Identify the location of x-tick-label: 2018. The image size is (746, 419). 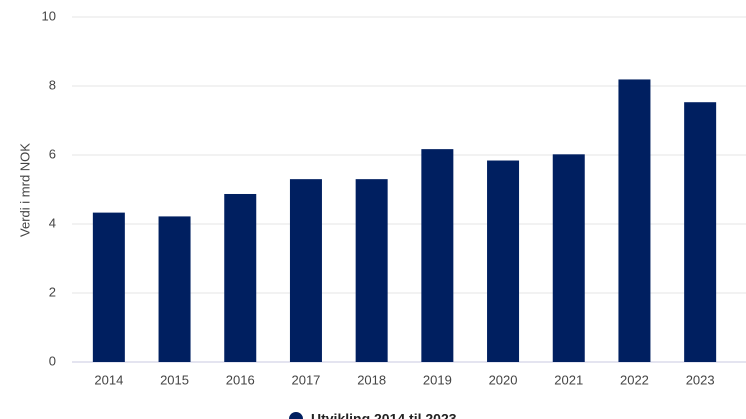
(371, 379).